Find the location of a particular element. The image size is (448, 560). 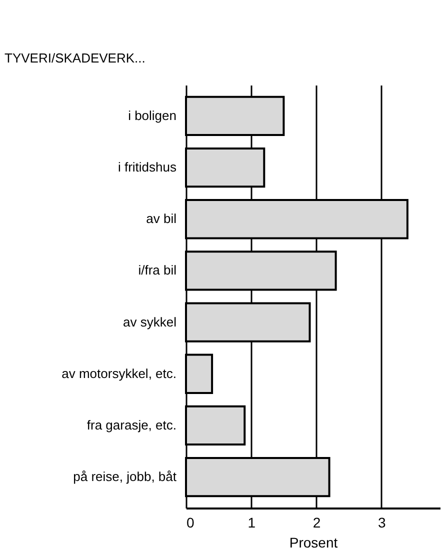

y-tick-label: i boligen is located at coordinates (152, 115).